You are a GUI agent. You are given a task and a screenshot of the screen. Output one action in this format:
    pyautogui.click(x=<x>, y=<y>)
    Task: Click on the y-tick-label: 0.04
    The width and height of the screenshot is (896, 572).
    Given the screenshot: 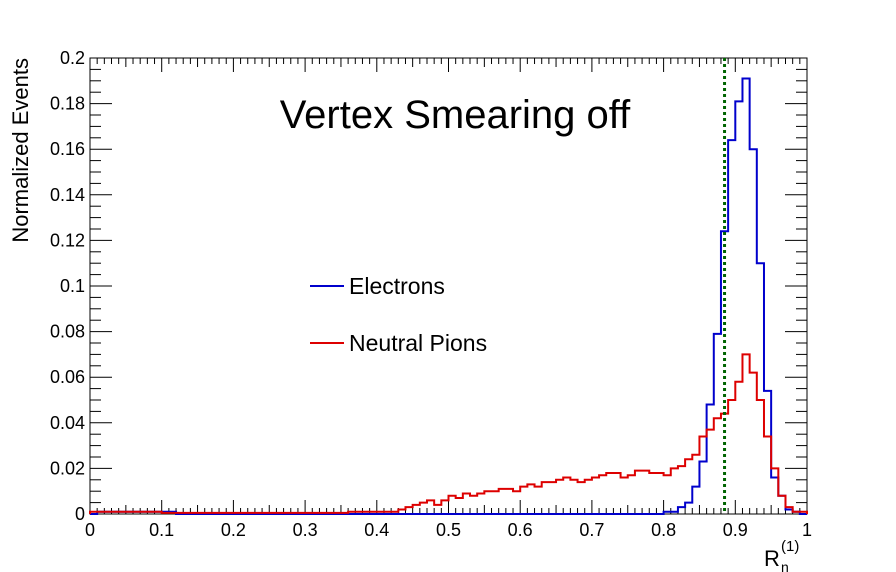 What is the action you would take?
    pyautogui.click(x=67, y=423)
    